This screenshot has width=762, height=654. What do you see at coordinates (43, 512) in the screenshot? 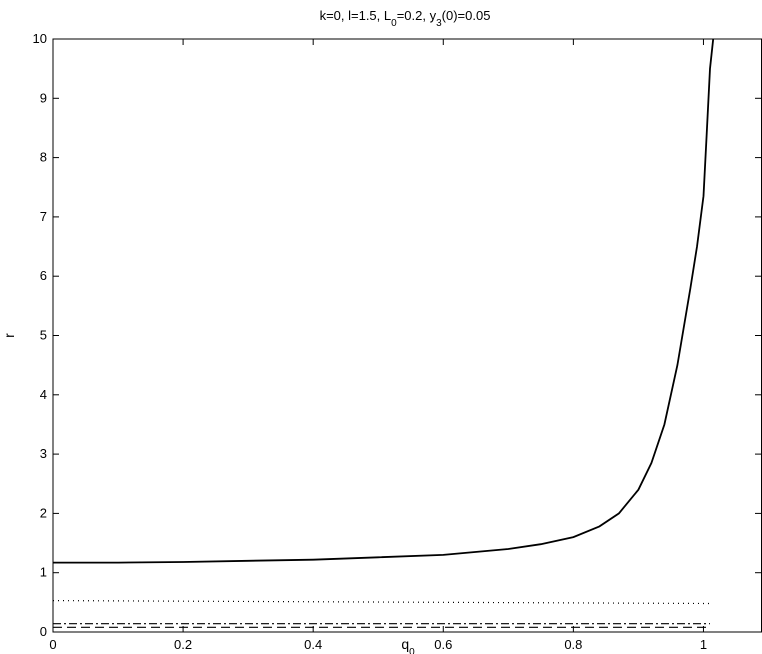
I see `y-tick-label: 2` at bounding box center [43, 512].